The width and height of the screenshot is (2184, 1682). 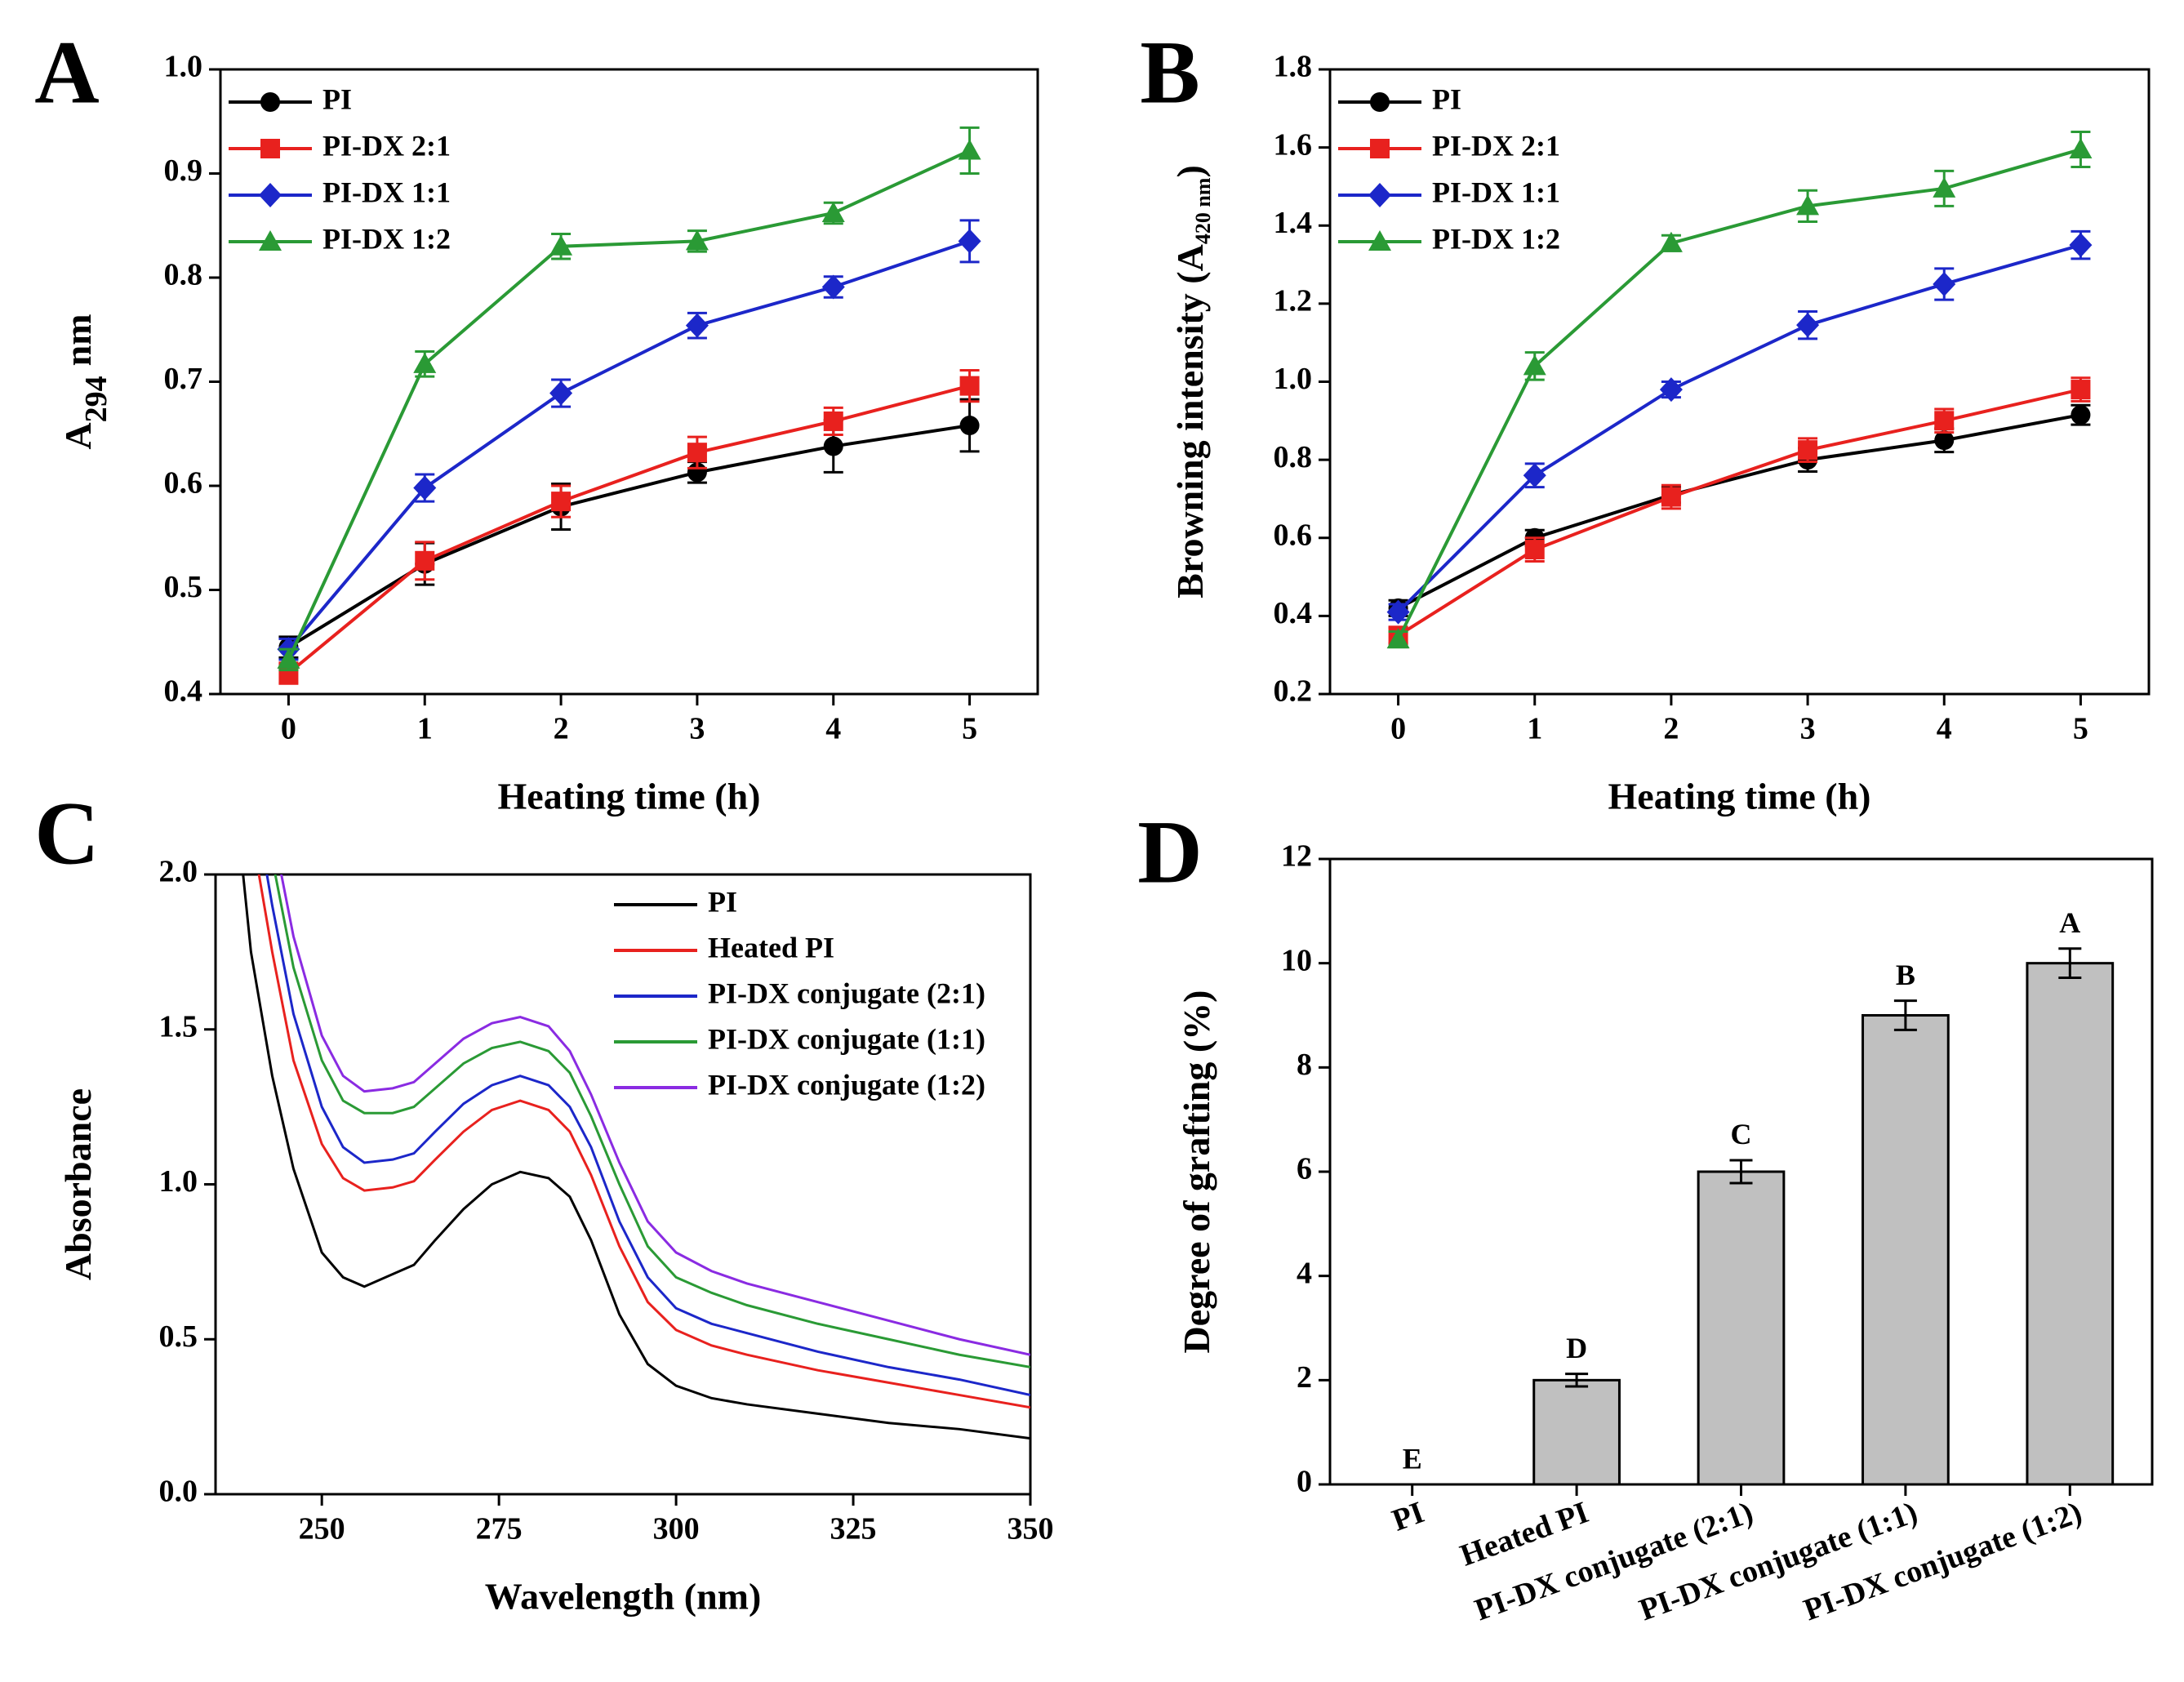 I want to click on panel-letter: D, so click(x=1170, y=851).